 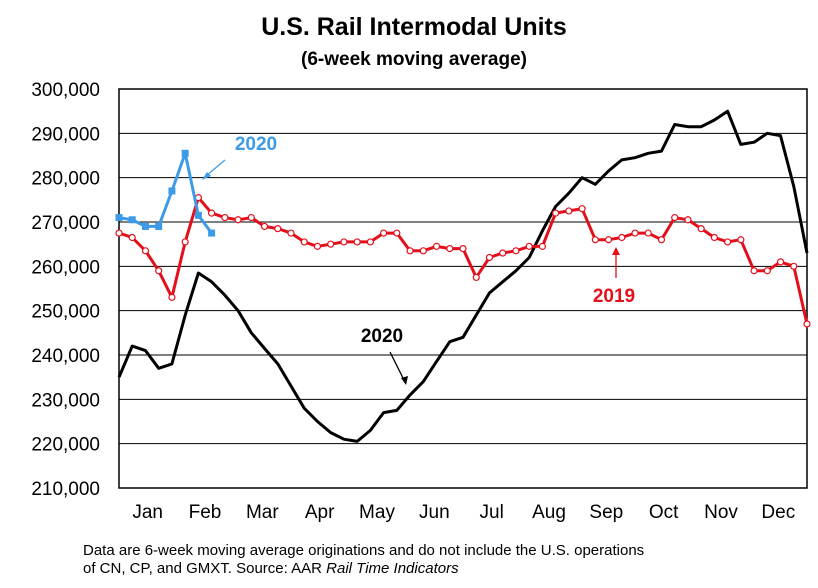 What do you see at coordinates (65, 445) in the screenshot?
I see `y-tick-label: 220,000` at bounding box center [65, 445].